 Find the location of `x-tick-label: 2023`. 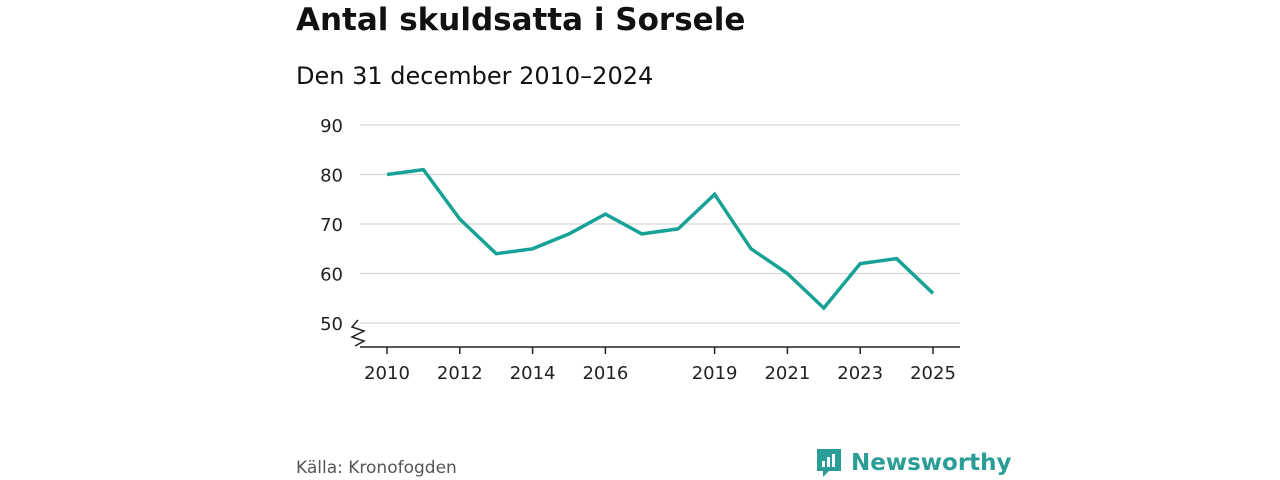

x-tick-label: 2023 is located at coordinates (860, 373).